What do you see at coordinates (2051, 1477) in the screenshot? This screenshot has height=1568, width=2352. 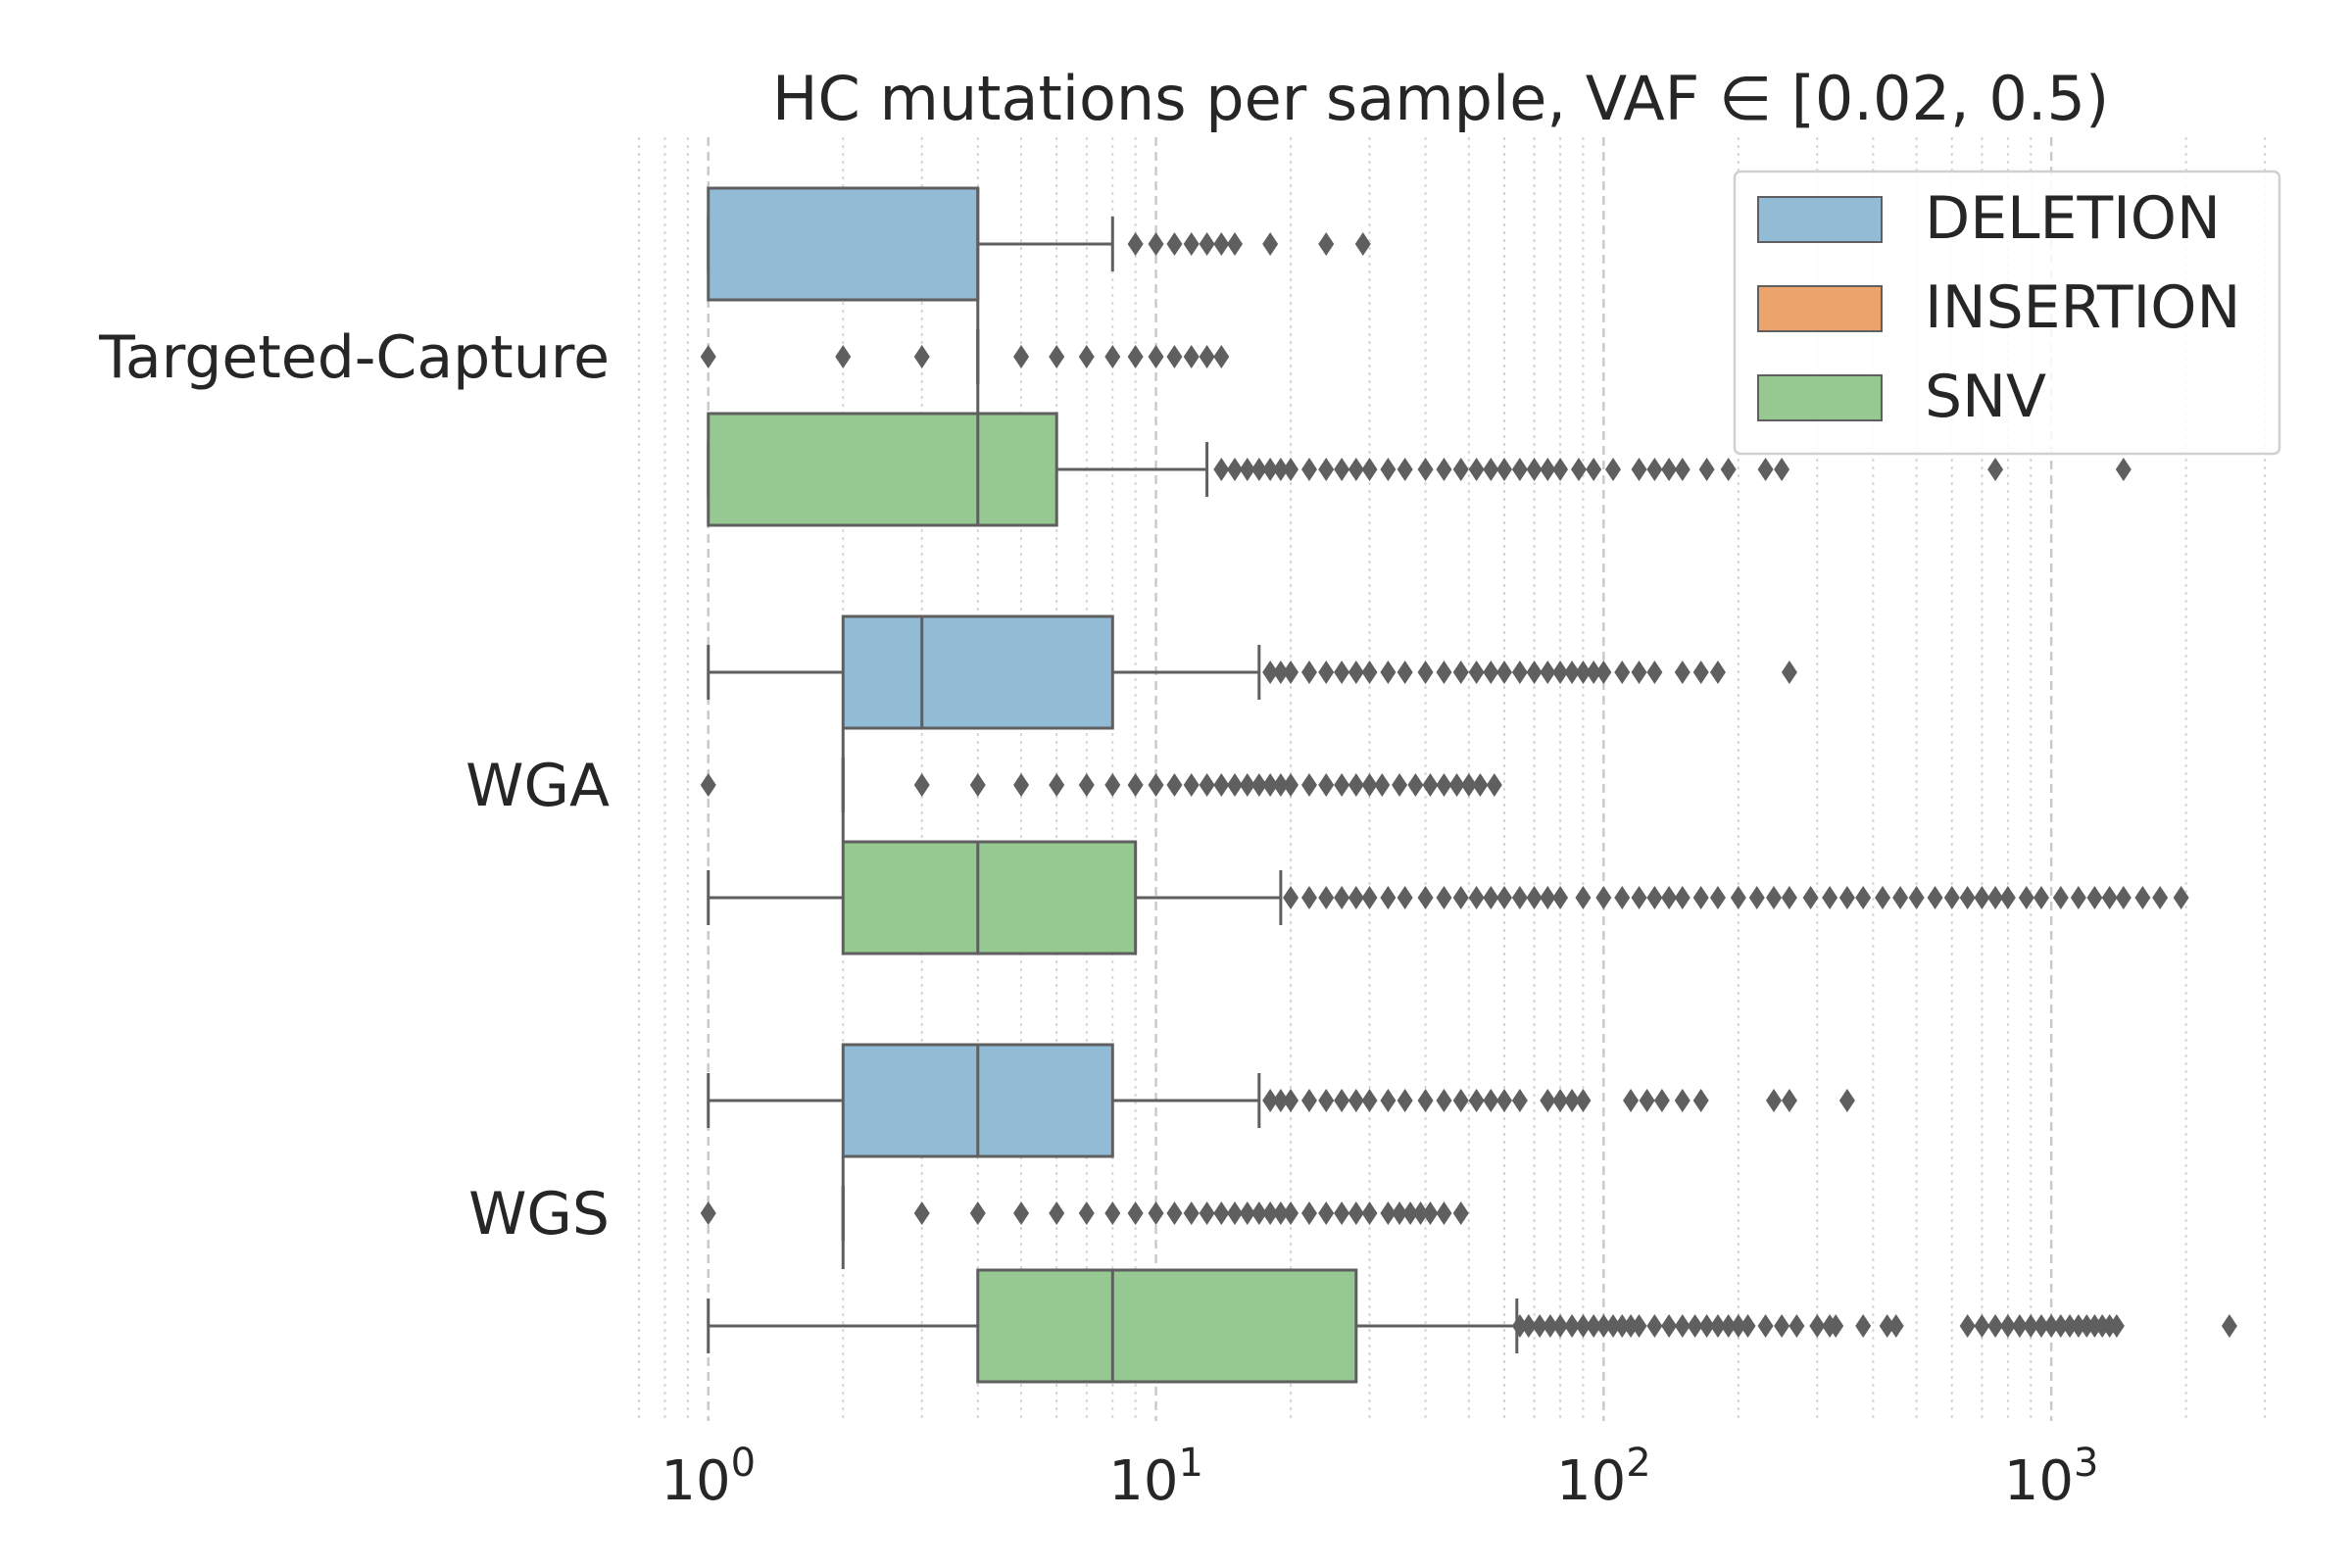 I see `x-tick-label: 103` at bounding box center [2051, 1477].